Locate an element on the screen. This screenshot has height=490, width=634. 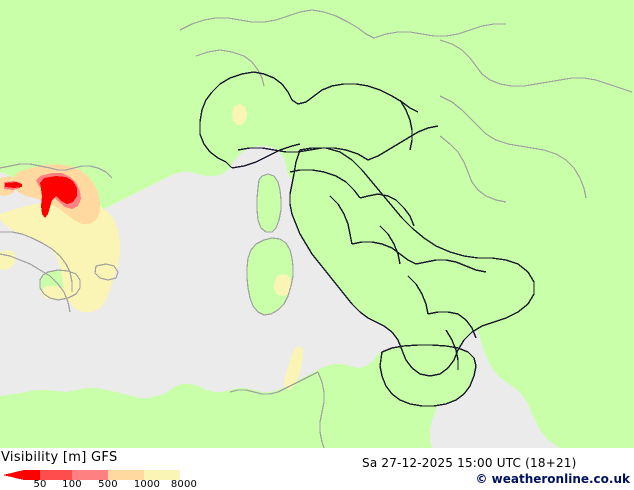
visibility-patch-sardinia is located at coordinates (283, 285).